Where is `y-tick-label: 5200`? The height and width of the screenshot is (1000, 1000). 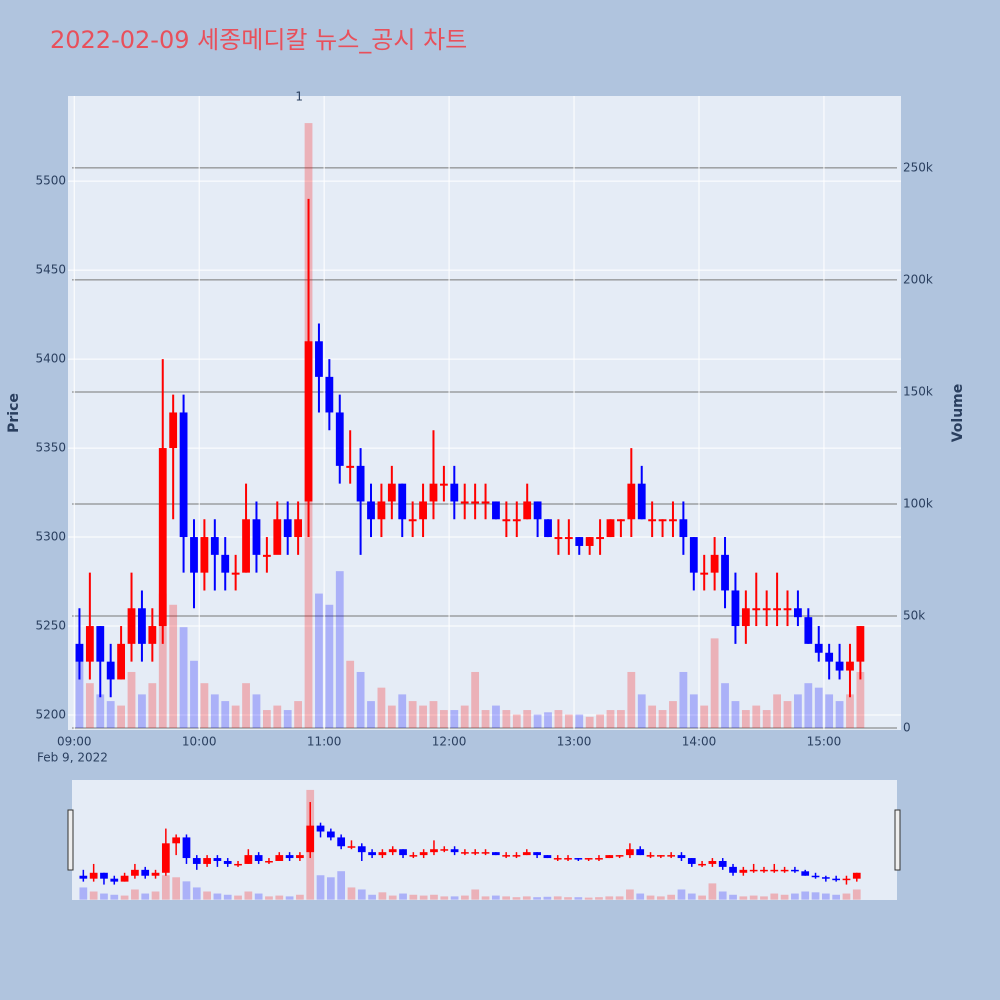
y-tick-label: 5200 is located at coordinates (50, 715).